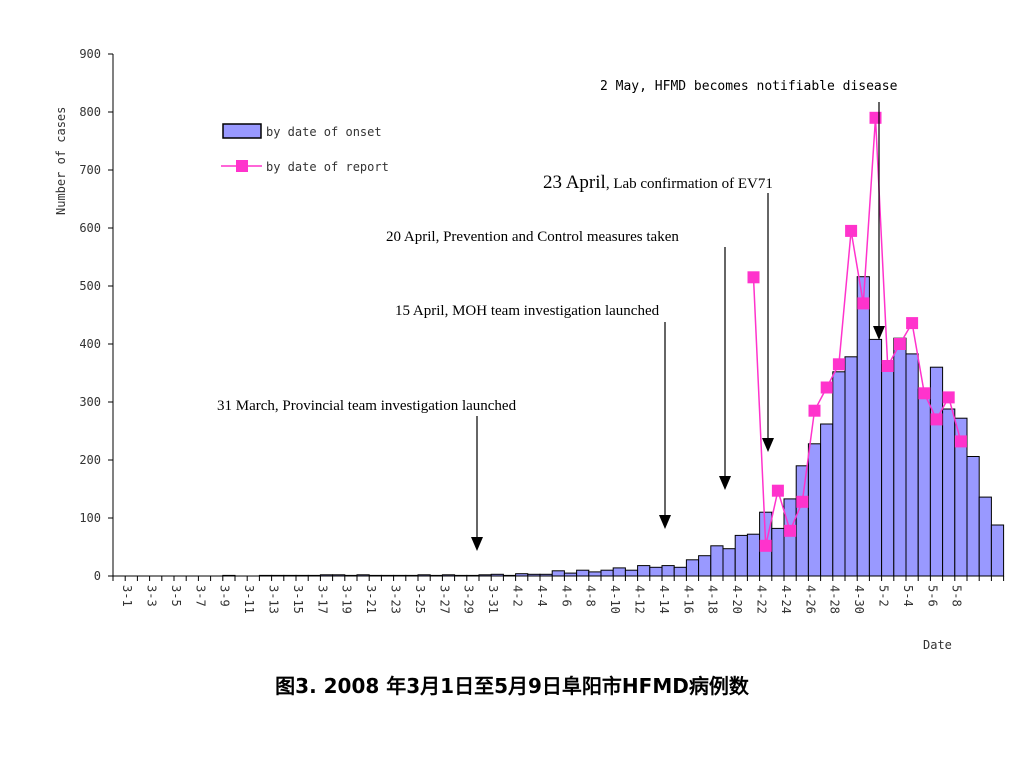 The image size is (1024, 768). I want to click on report-series, so click(857, 331).